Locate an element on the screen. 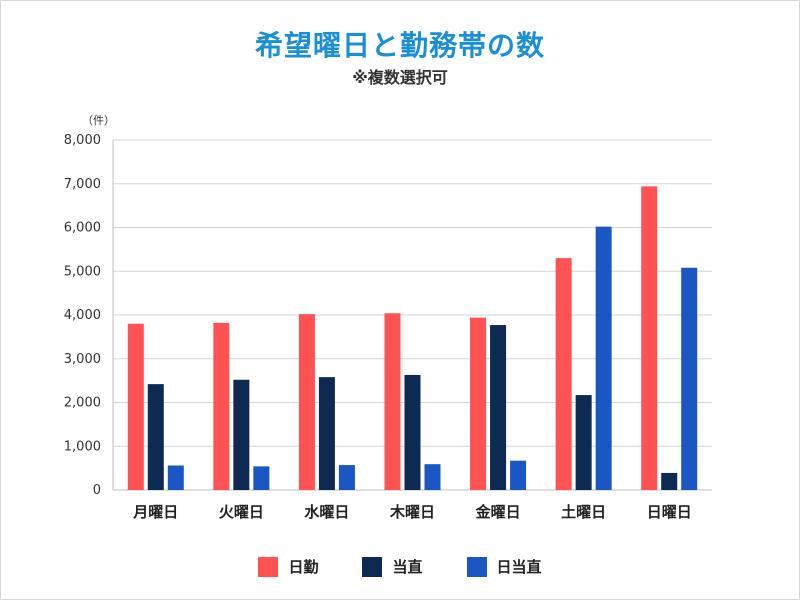  bar-当直-金曜日 is located at coordinates (498, 407).